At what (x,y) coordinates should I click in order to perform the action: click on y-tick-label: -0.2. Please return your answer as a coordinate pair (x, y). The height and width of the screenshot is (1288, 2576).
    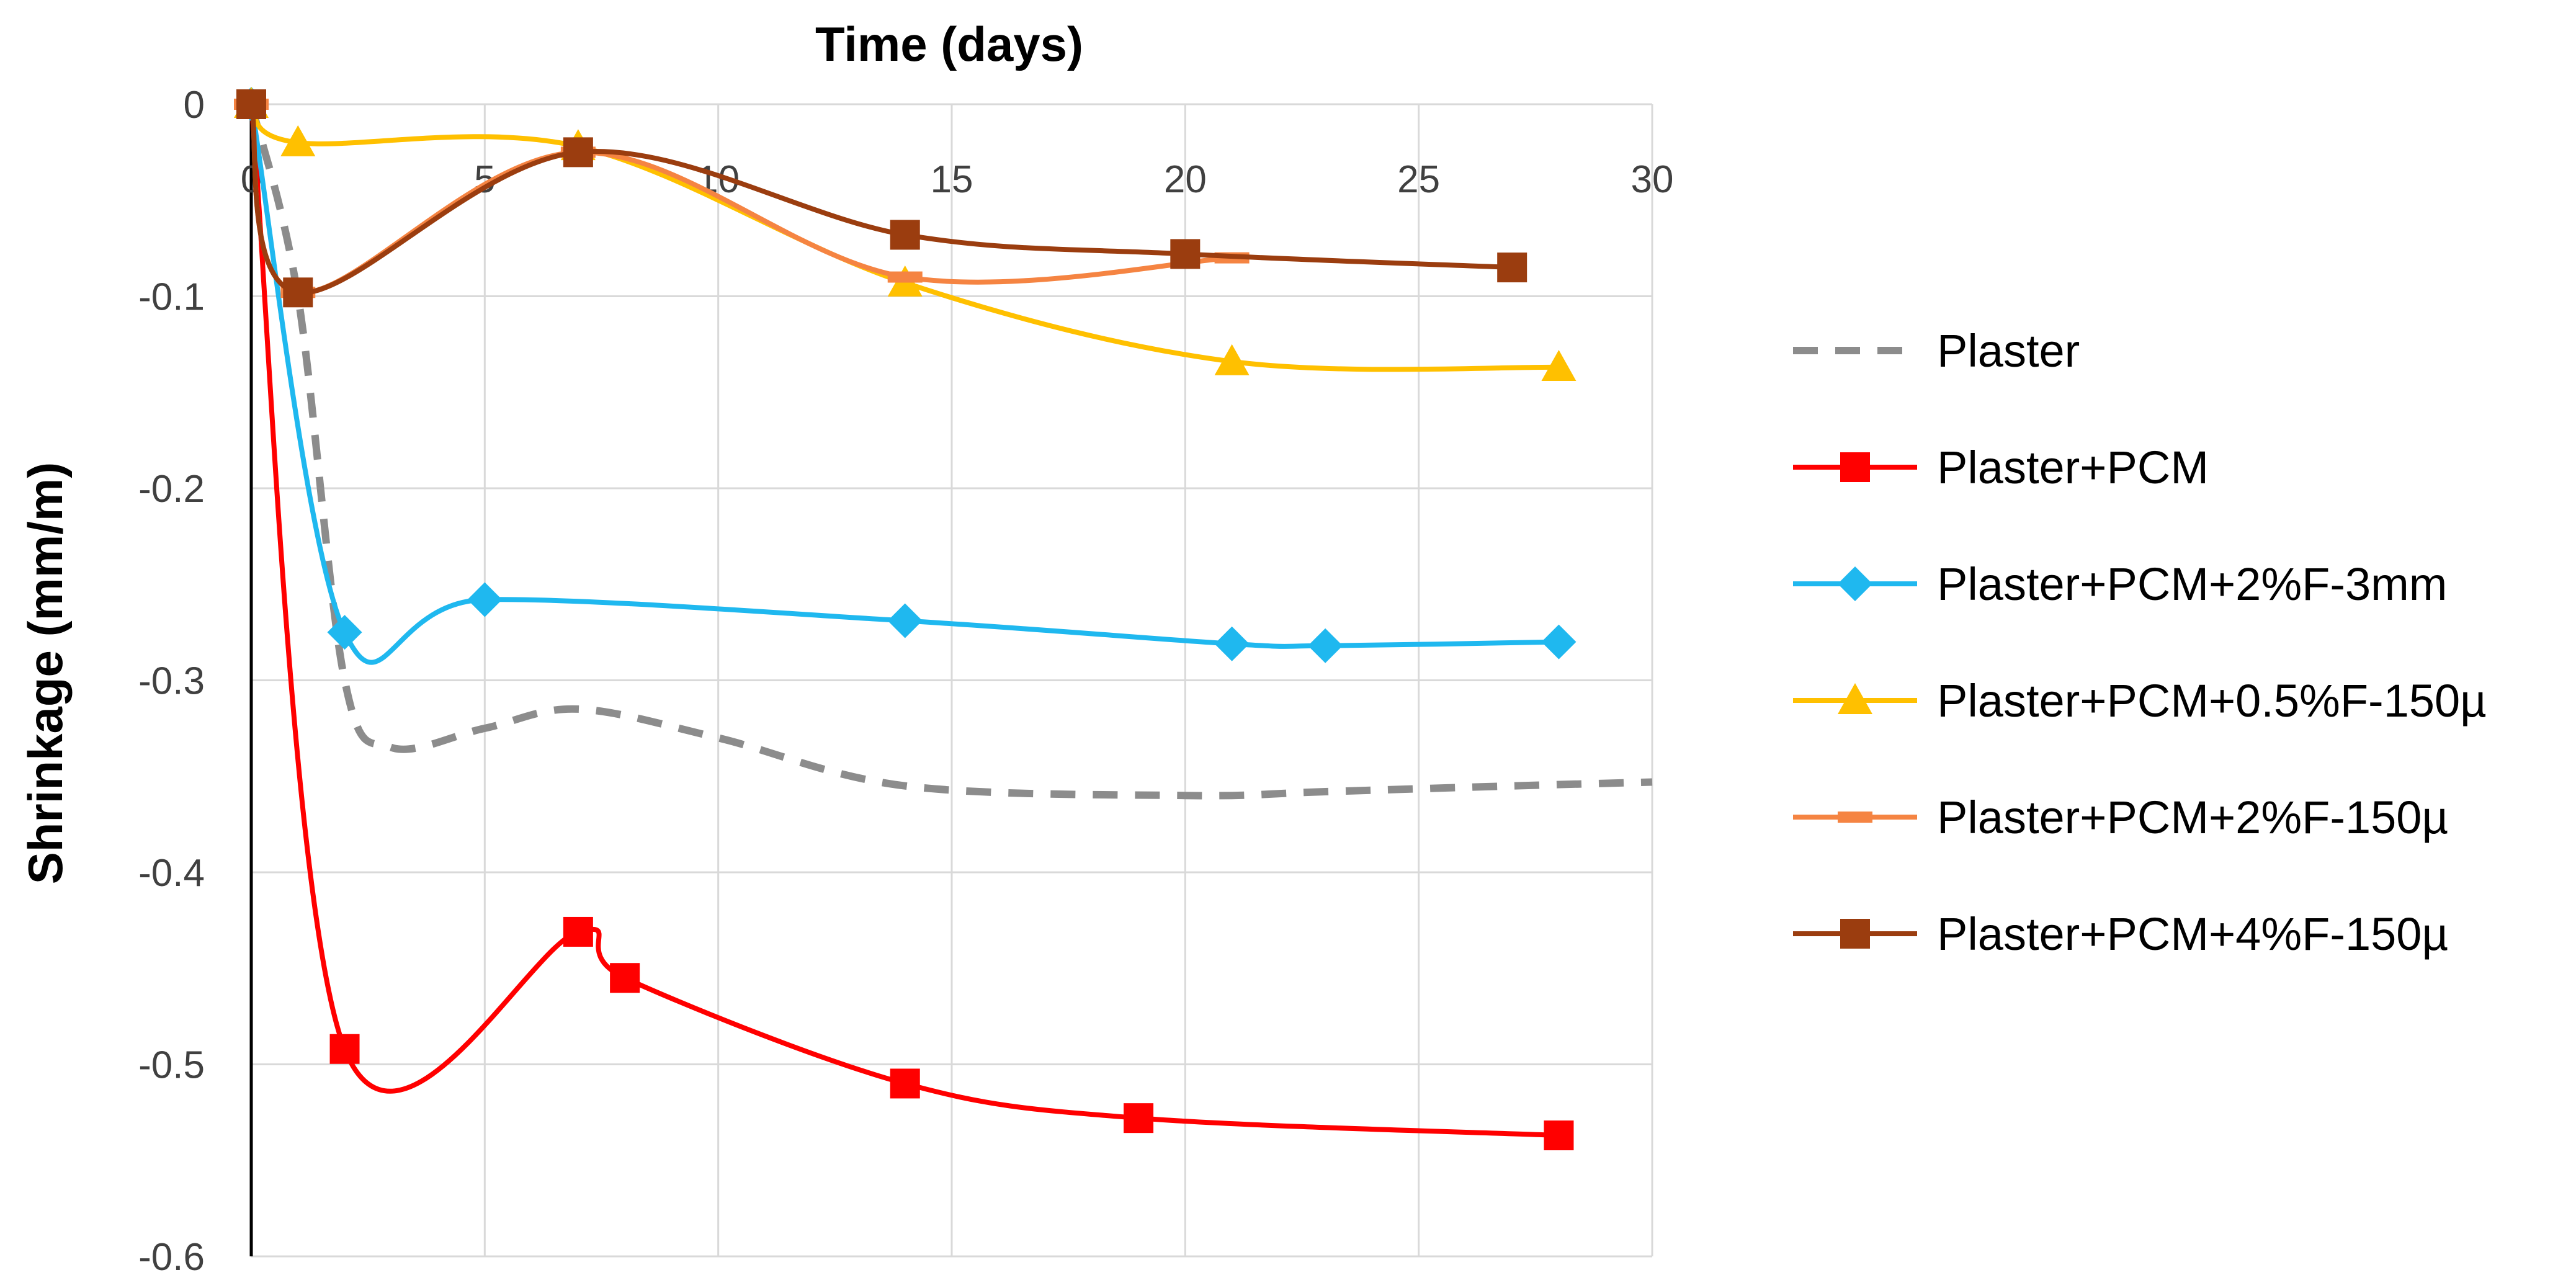
    Looking at the image, I should click on (171, 489).